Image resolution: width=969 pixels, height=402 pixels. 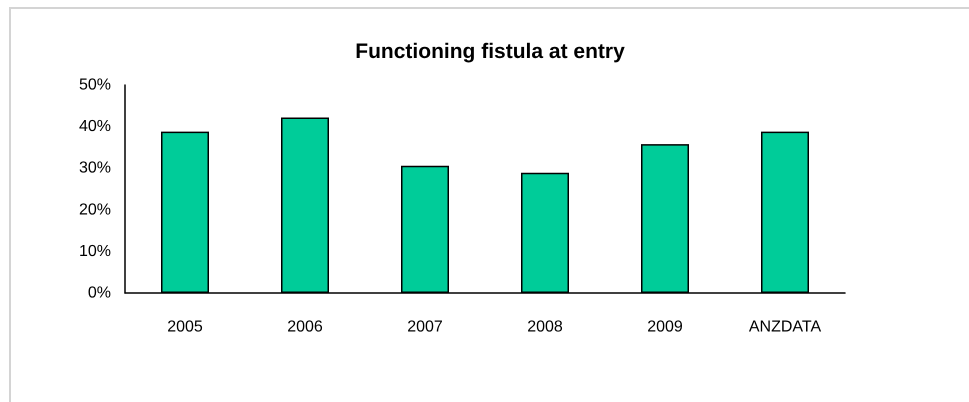 What do you see at coordinates (94, 168) in the screenshot?
I see `y-tick-label: 30%` at bounding box center [94, 168].